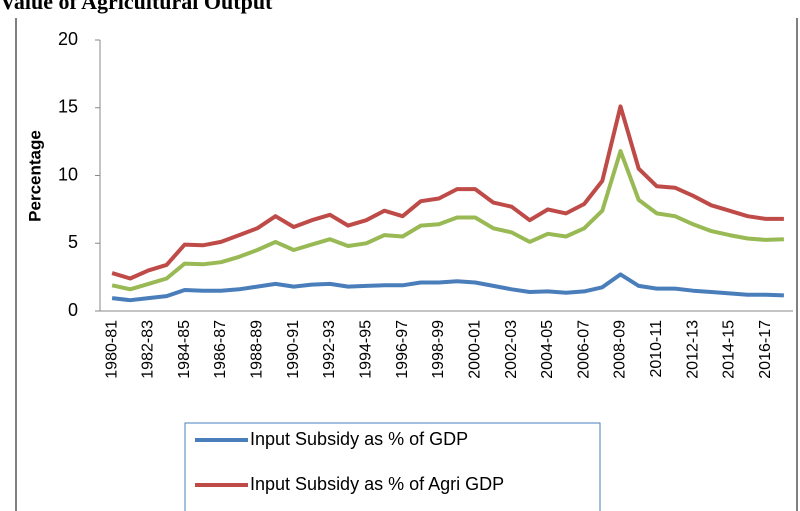 The width and height of the screenshot is (800, 511). What do you see at coordinates (656, 349) in the screenshot?
I see `x-tick-label: 2010-11` at bounding box center [656, 349].